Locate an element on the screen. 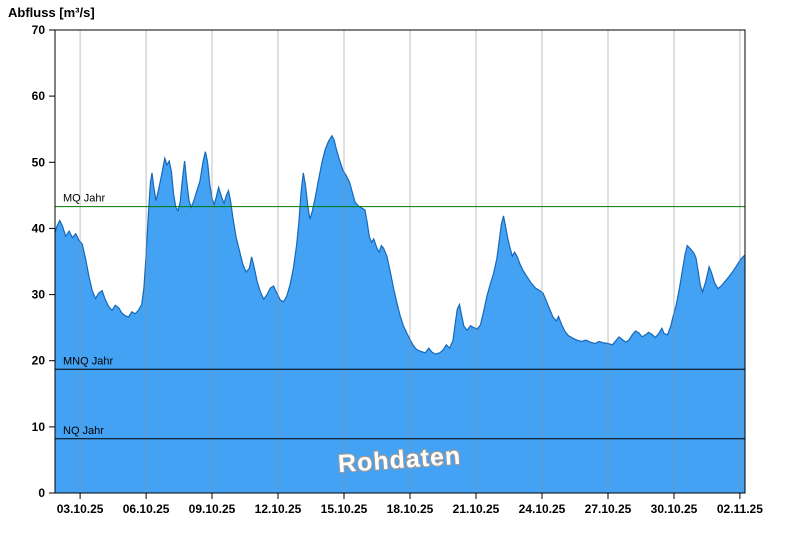  x-tick-label: 15.10.25 is located at coordinates (344, 509).